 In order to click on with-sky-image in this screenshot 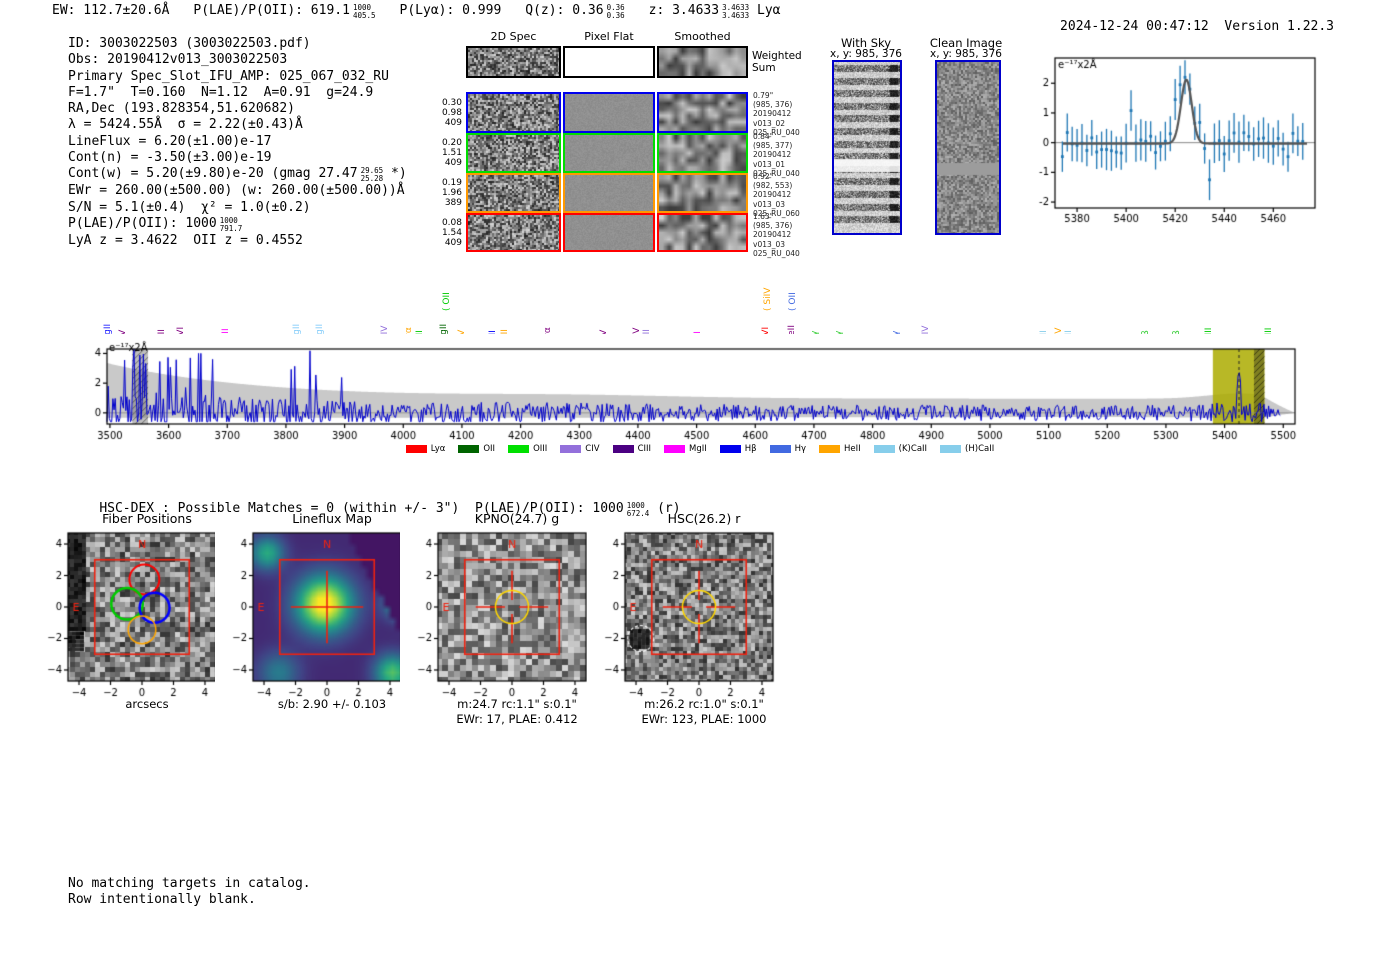, I will do `click(867, 147)`.